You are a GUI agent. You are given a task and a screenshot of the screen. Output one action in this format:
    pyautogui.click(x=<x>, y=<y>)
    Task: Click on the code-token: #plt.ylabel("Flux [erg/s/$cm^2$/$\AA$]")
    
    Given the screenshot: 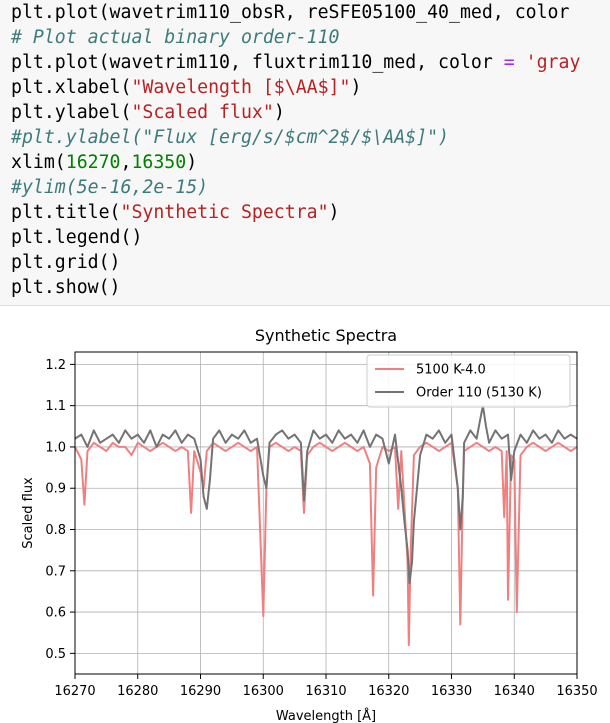 What is the action you would take?
    pyautogui.click(x=230, y=137)
    